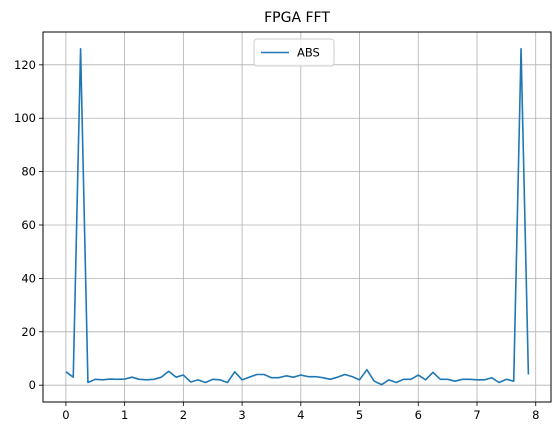 This screenshot has width=552, height=435. Describe the element at coordinates (183, 415) in the screenshot. I see `x-tick-label: 2` at that location.